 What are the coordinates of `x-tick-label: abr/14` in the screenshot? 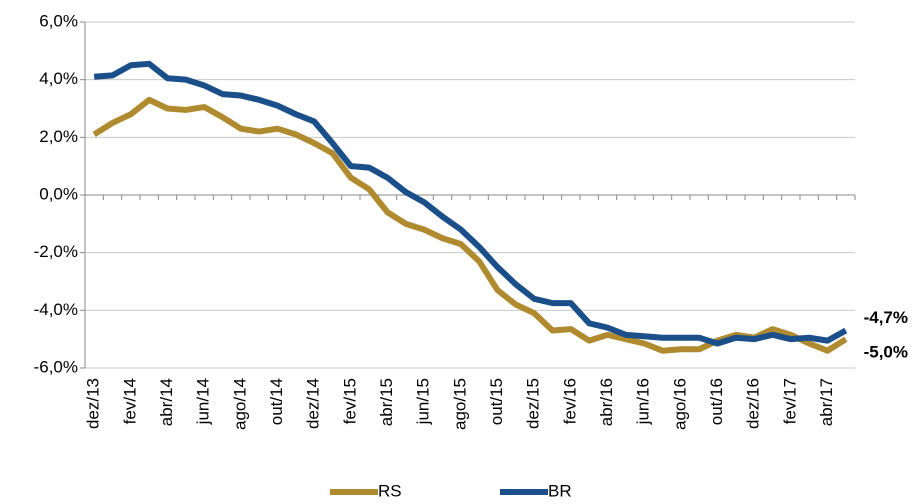 It's located at (166, 402).